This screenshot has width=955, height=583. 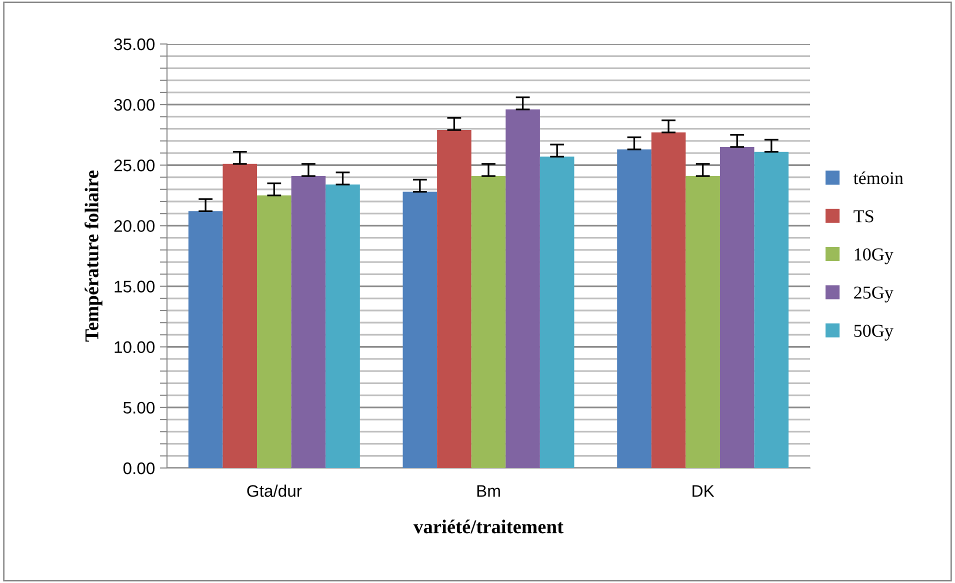 I want to click on legend-label: 10Gy, so click(x=874, y=256).